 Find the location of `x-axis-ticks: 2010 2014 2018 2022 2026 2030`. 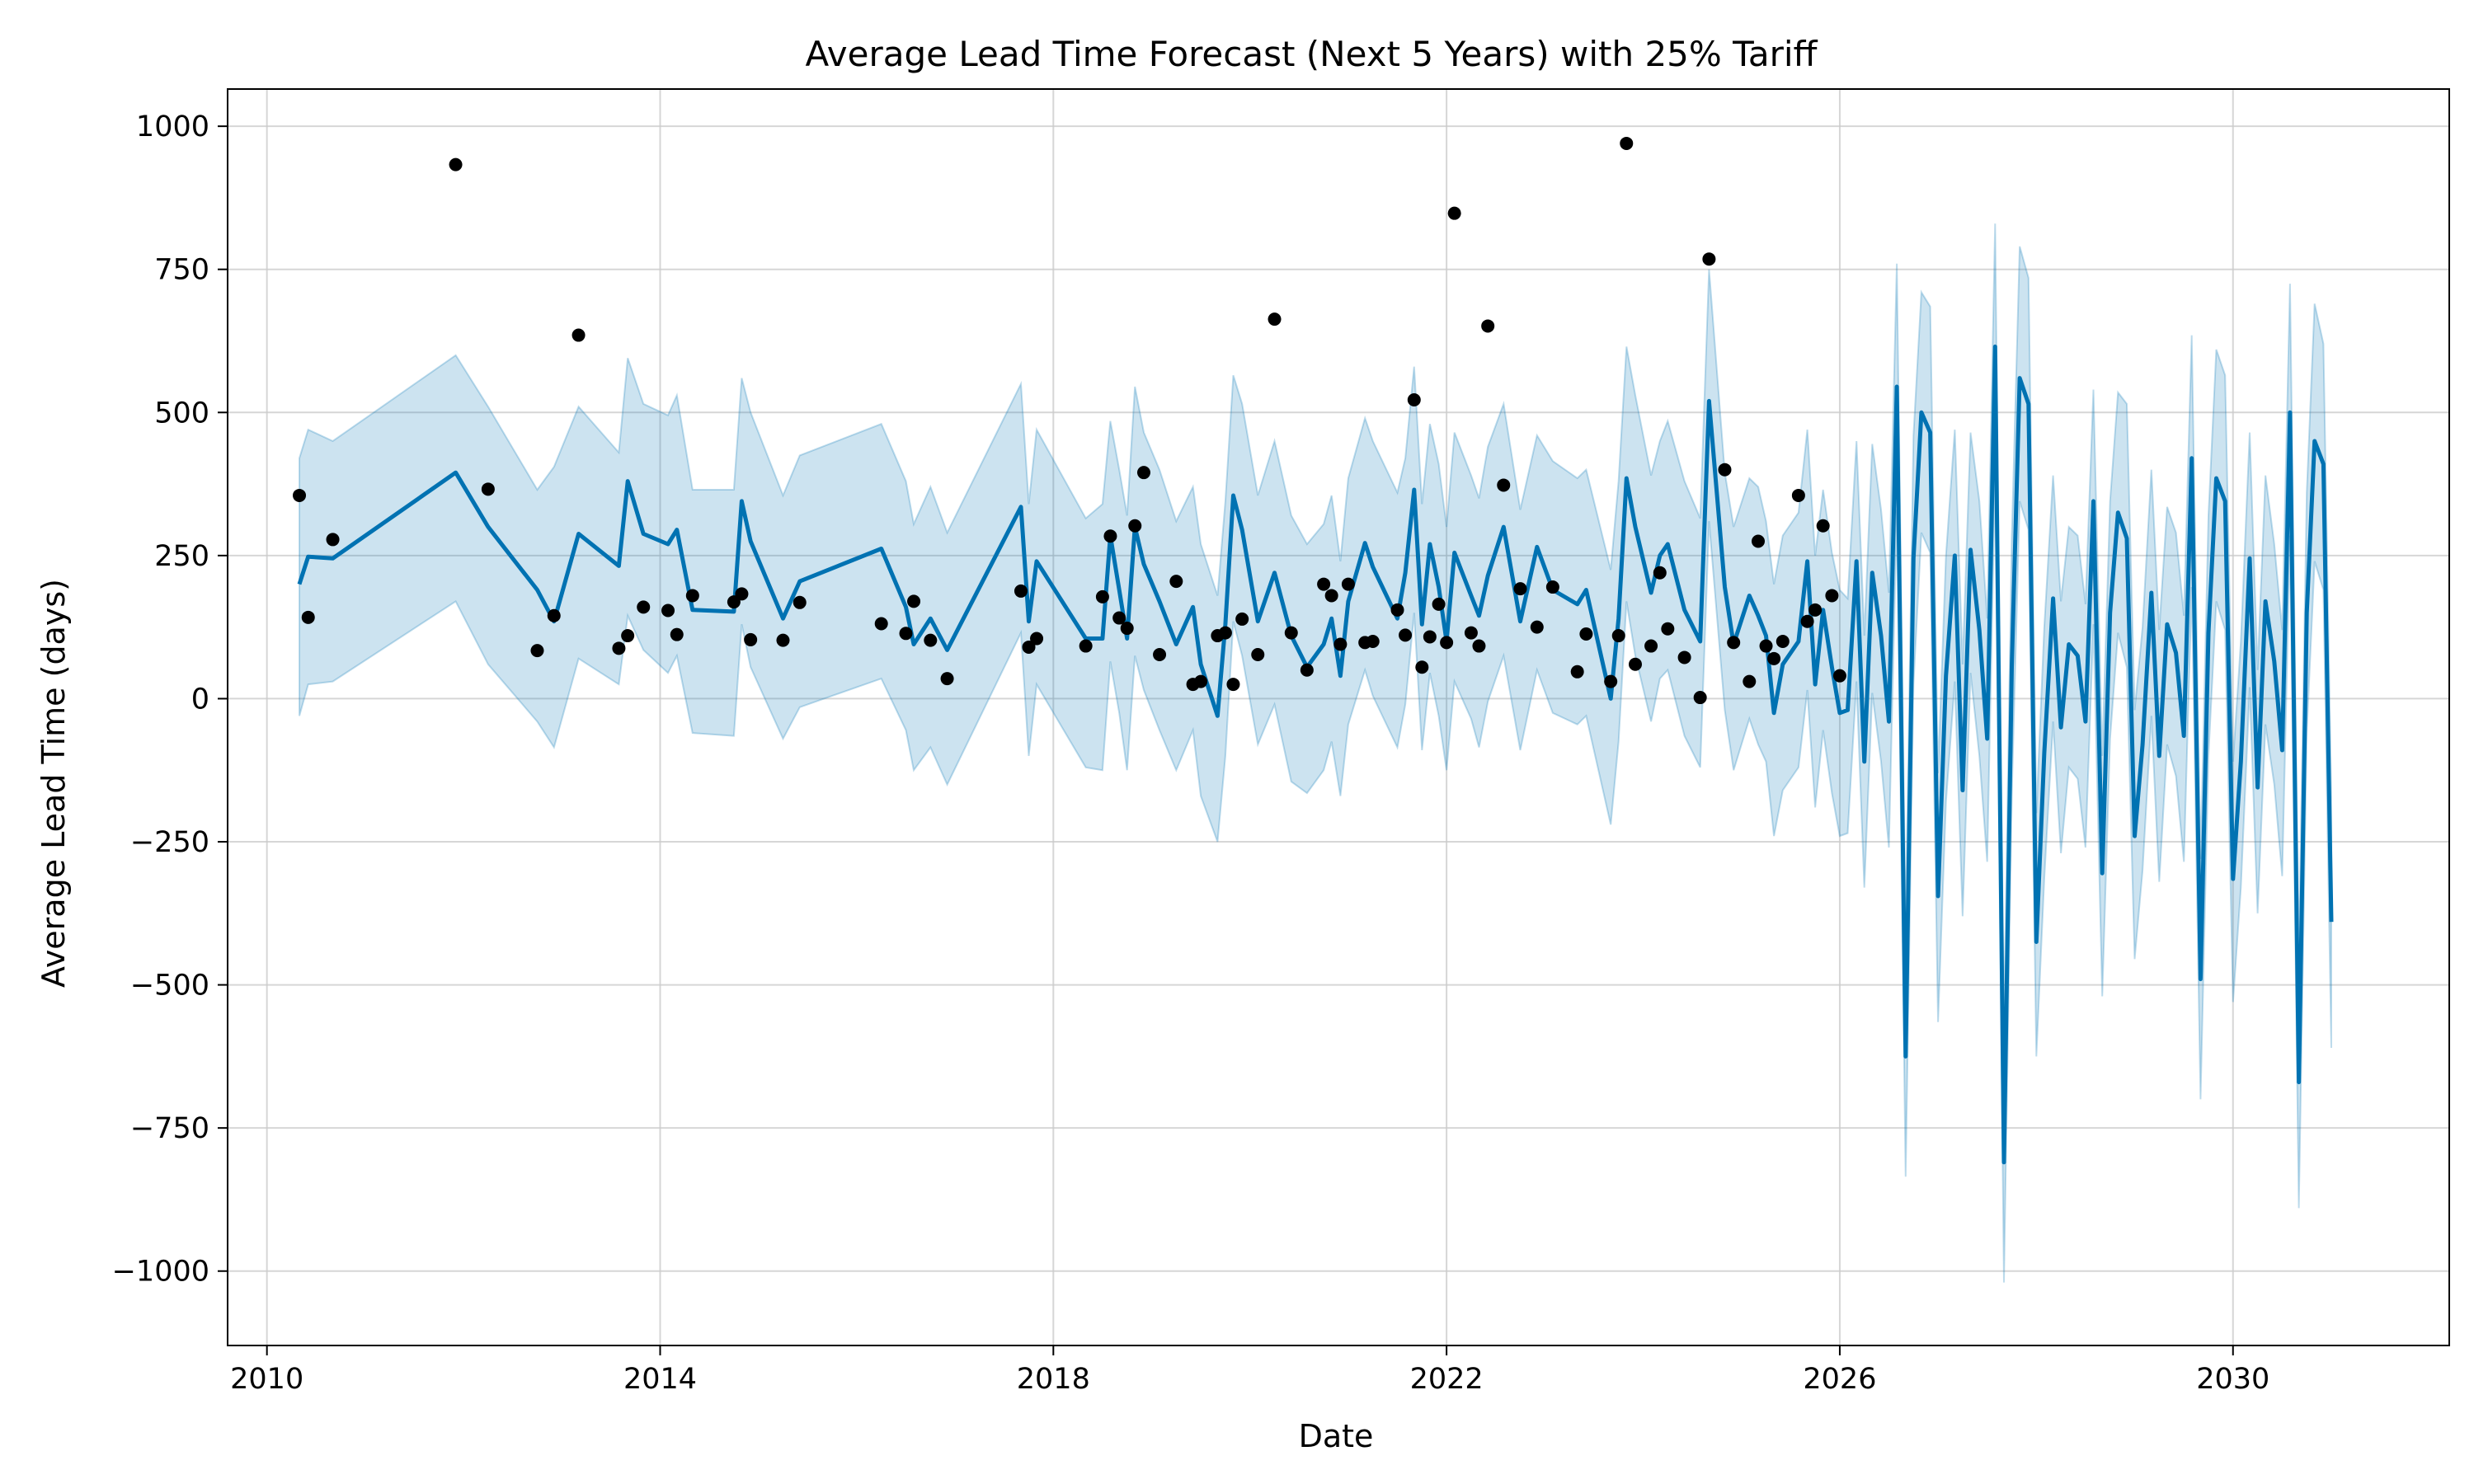

x-axis-ticks: 2010 2014 2018 2022 2026 2030 is located at coordinates (1249, 1370).